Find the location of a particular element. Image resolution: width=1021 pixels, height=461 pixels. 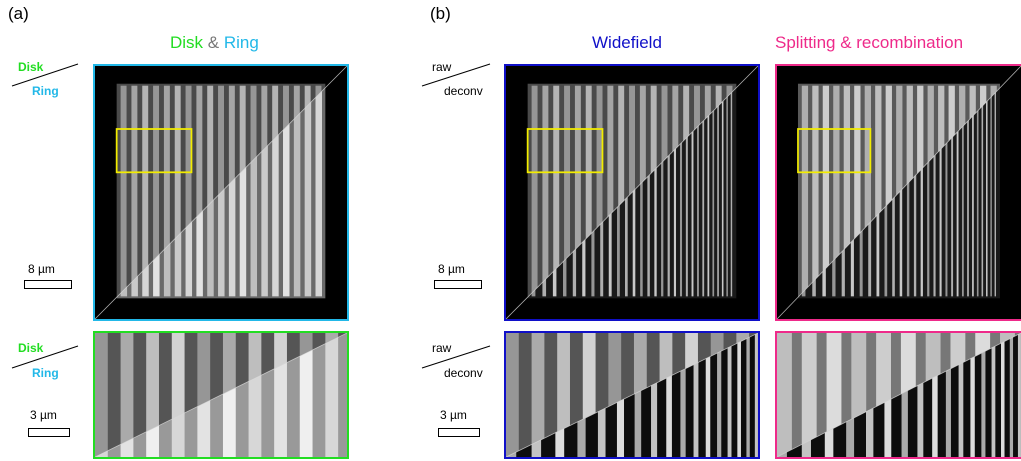

ring-label-bottom: Ring is located at coordinates (45, 373).